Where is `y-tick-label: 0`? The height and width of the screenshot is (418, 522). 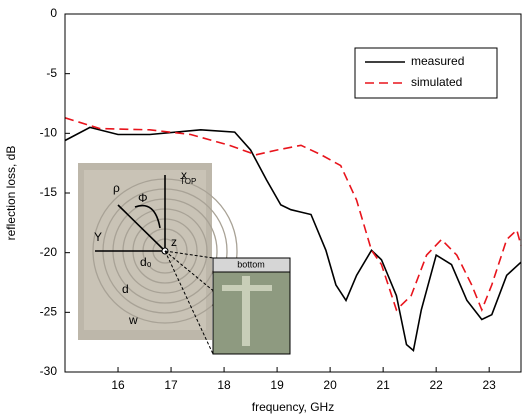
y-tick-label: 0 is located at coordinates (53, 13).